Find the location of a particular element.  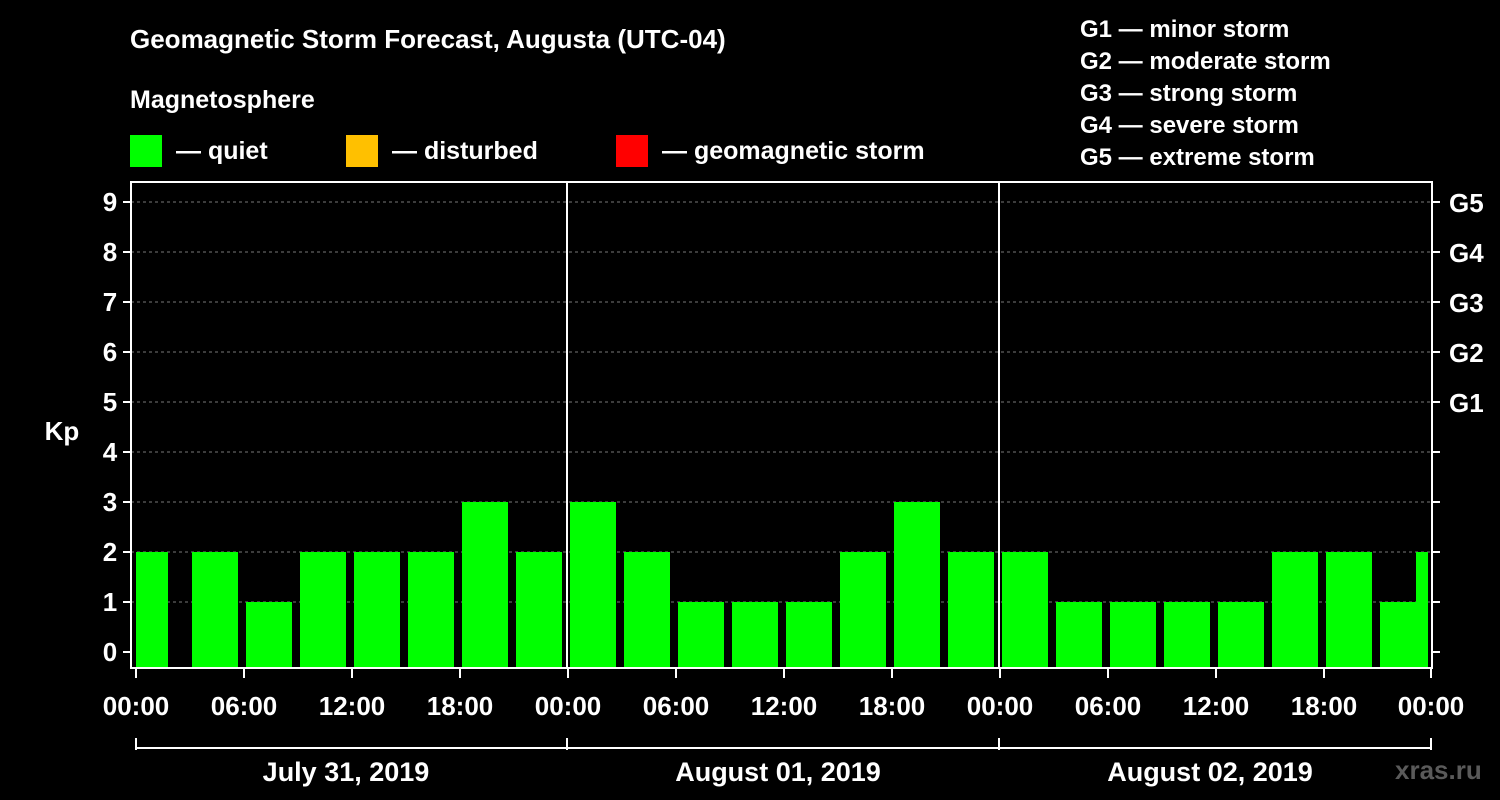

day-label: August 01, 2019 is located at coordinates (778, 772).